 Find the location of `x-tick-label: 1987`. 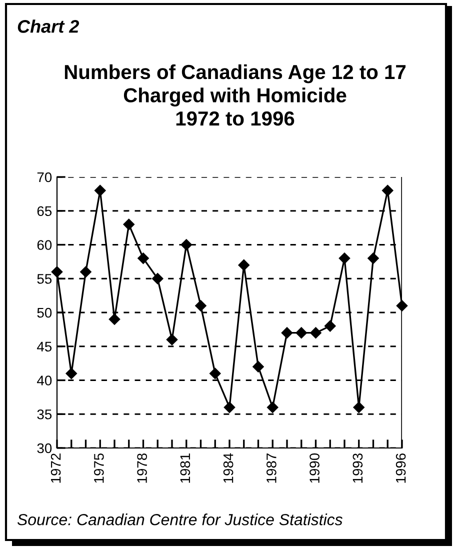

x-tick-label: 1987 is located at coordinates (271, 468).